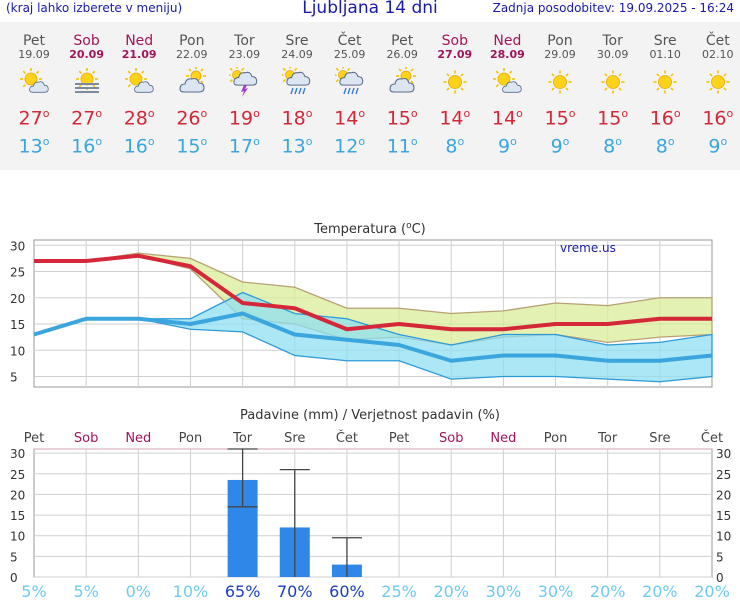 The width and height of the screenshot is (740, 600). What do you see at coordinates (369, 229) in the screenshot?
I see `chart-title: Temperatura (oC)` at bounding box center [369, 229].